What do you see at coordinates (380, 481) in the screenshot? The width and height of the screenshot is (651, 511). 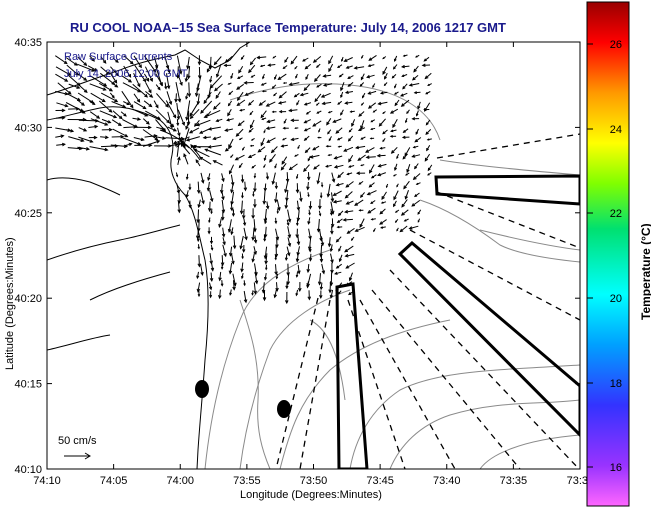 I see `x-tick-label: 73:45` at bounding box center [380, 481].